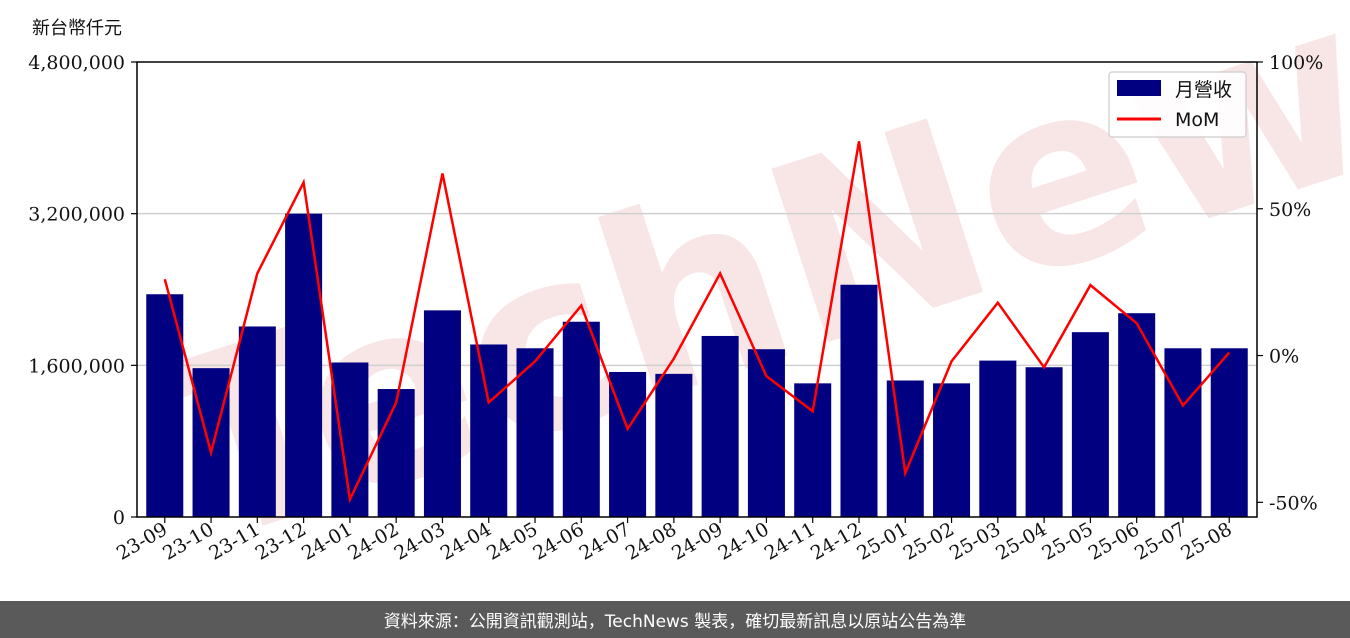  What do you see at coordinates (697, 541) in the screenshot?
I see `x-tick-label: 24-09` at bounding box center [697, 541].